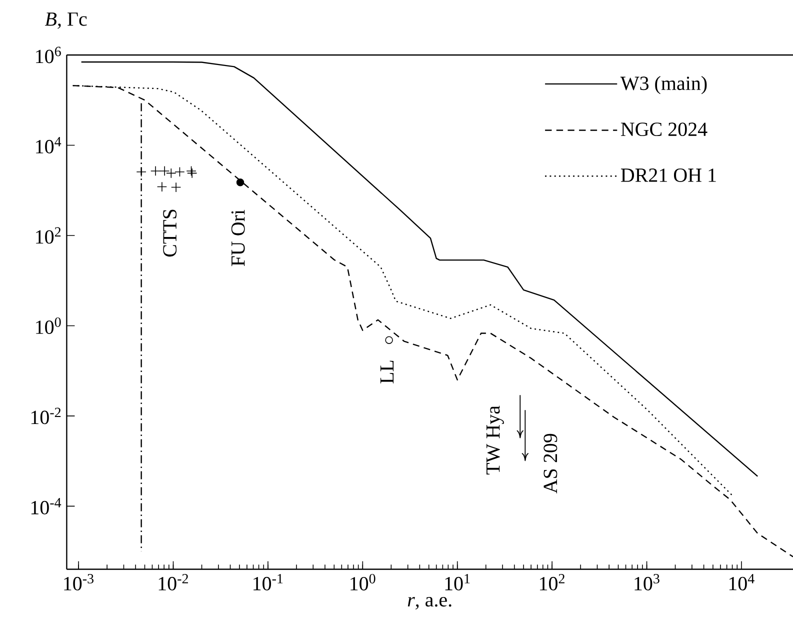  Describe the element at coordinates (741, 582) in the screenshot. I see `x-tick-label: 10$^{4}$` at that location.